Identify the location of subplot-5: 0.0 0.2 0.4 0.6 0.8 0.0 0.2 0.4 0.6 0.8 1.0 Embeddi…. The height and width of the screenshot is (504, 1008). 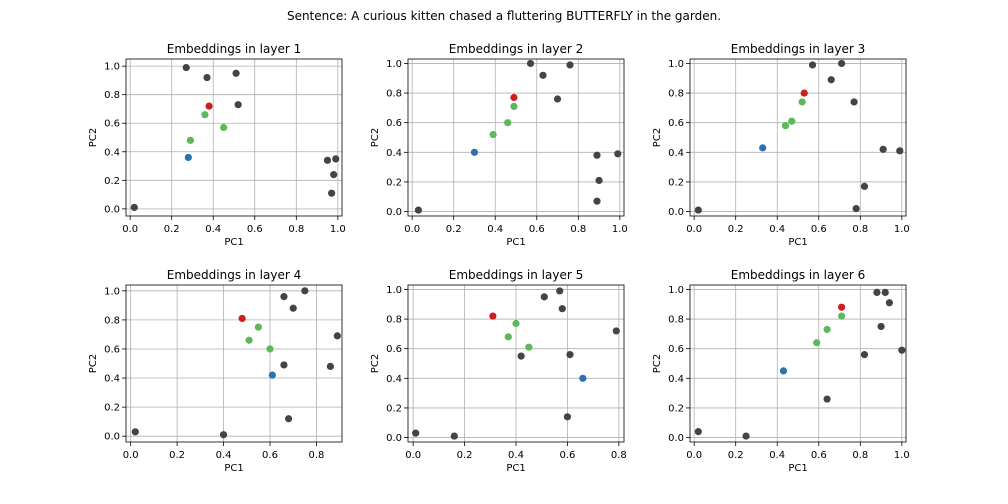
(498, 371).